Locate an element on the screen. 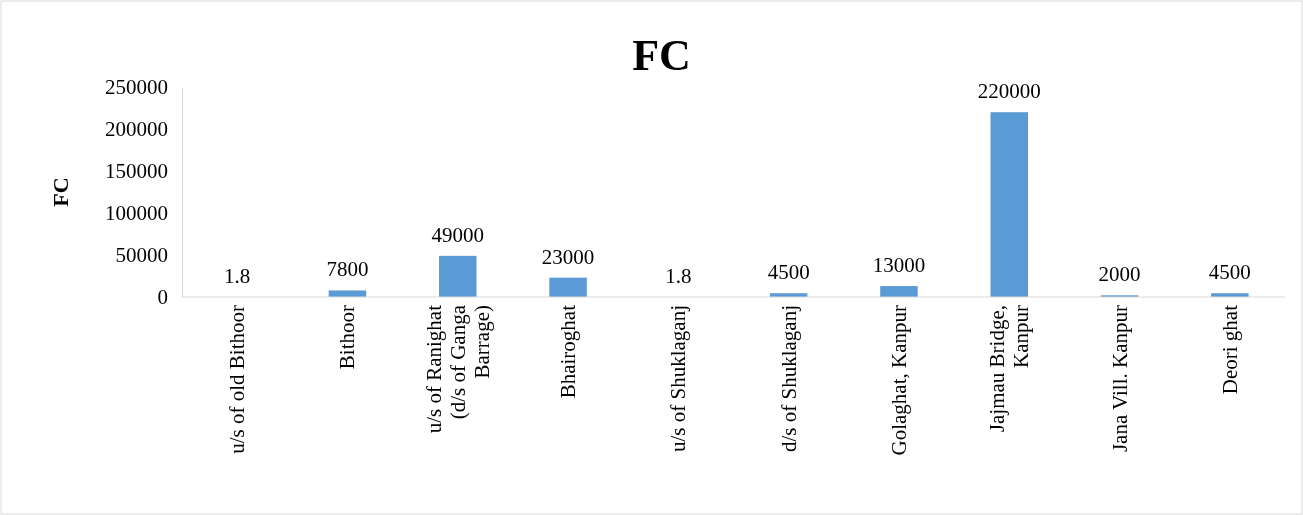 Image resolution: width=1303 pixels, height=515 pixels. y-axis-title: FC is located at coordinates (60, 192).